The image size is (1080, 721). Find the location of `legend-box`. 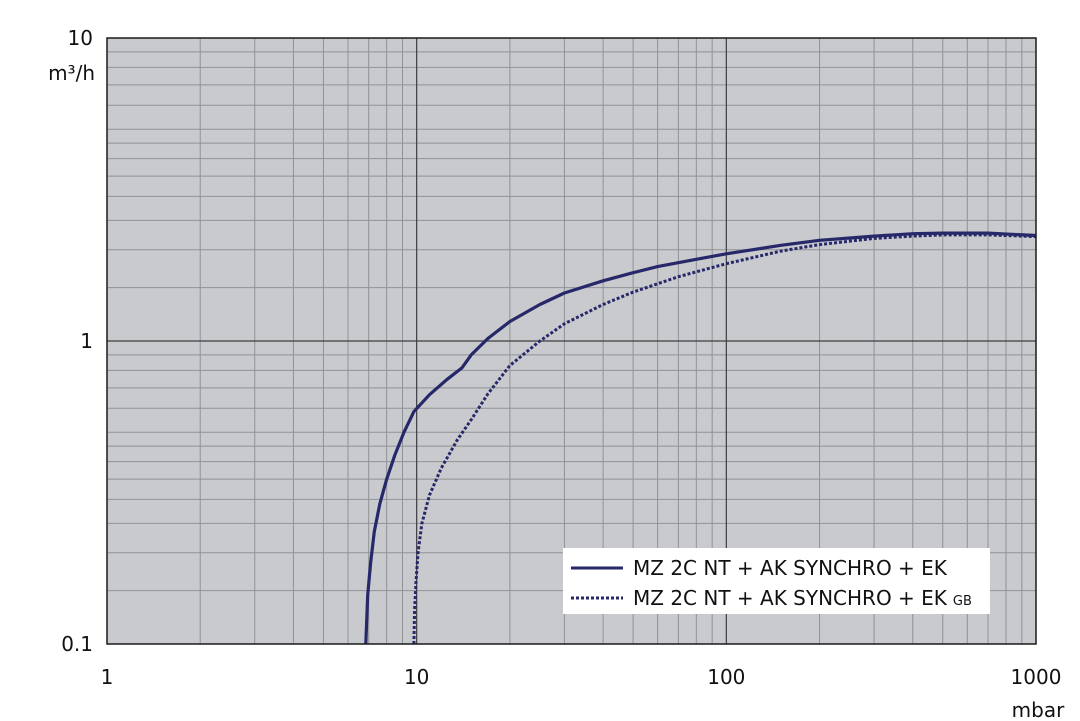

legend-box is located at coordinates (776, 581).